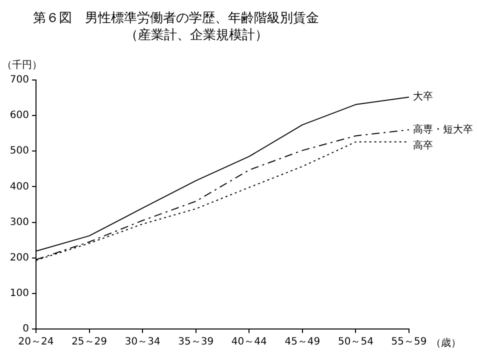 This screenshot has width=477, height=355. I want to click on x-tick-label: 25～29, so click(90, 342).